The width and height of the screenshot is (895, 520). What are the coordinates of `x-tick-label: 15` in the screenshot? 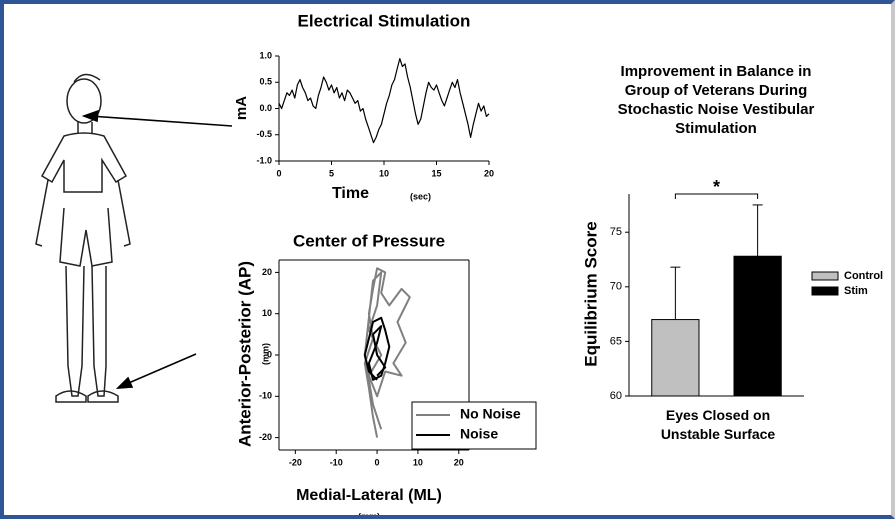 It's located at (436, 173).